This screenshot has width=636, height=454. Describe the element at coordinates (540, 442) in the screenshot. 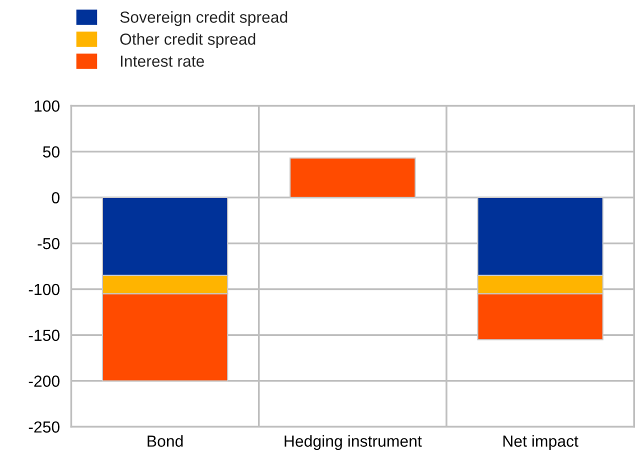

I see `x-tick-label: Net impact` at that location.